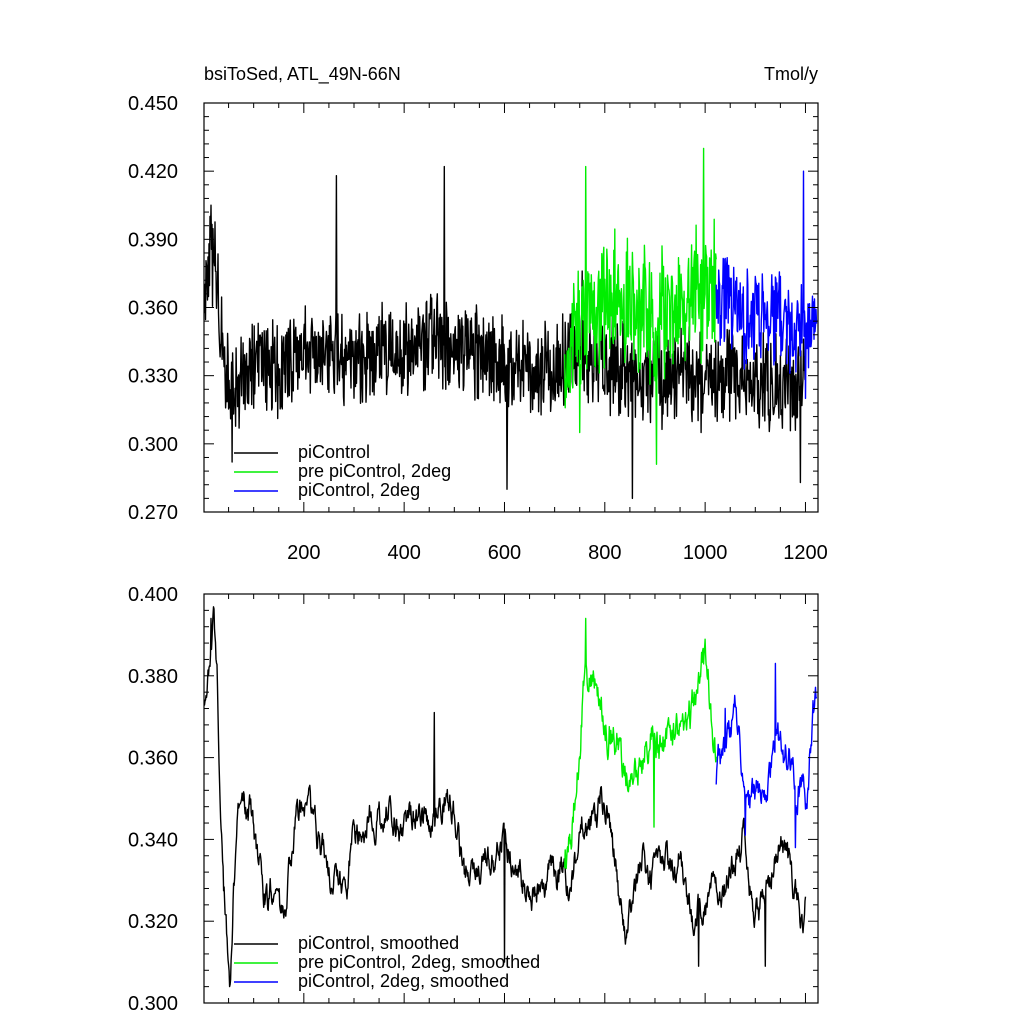 This screenshot has width=1024, height=1024. What do you see at coordinates (374, 471) in the screenshot?
I see `legend-label: pre piControl, 2deg` at bounding box center [374, 471].